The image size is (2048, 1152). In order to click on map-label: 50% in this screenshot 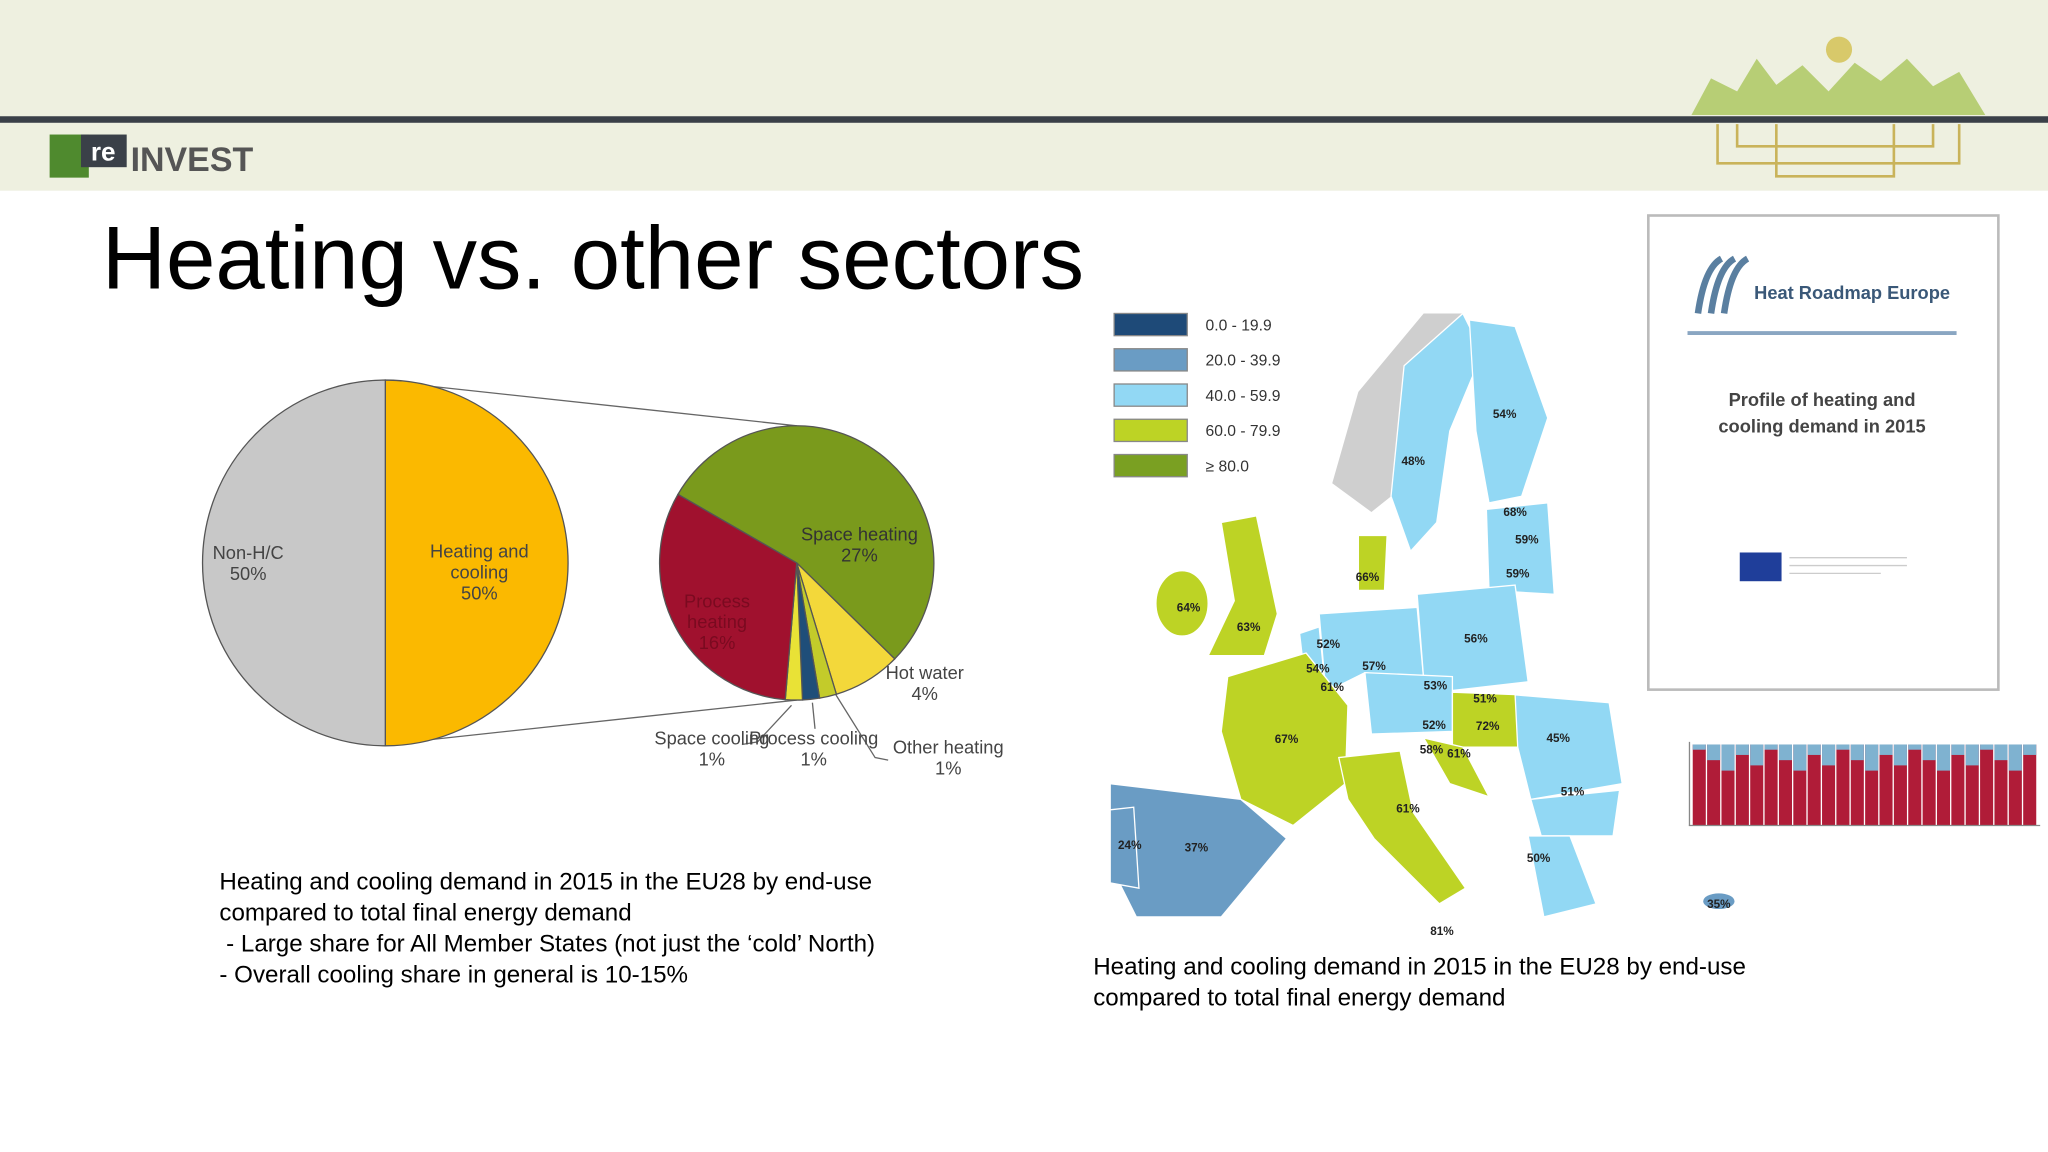, I will do `click(1539, 858)`.